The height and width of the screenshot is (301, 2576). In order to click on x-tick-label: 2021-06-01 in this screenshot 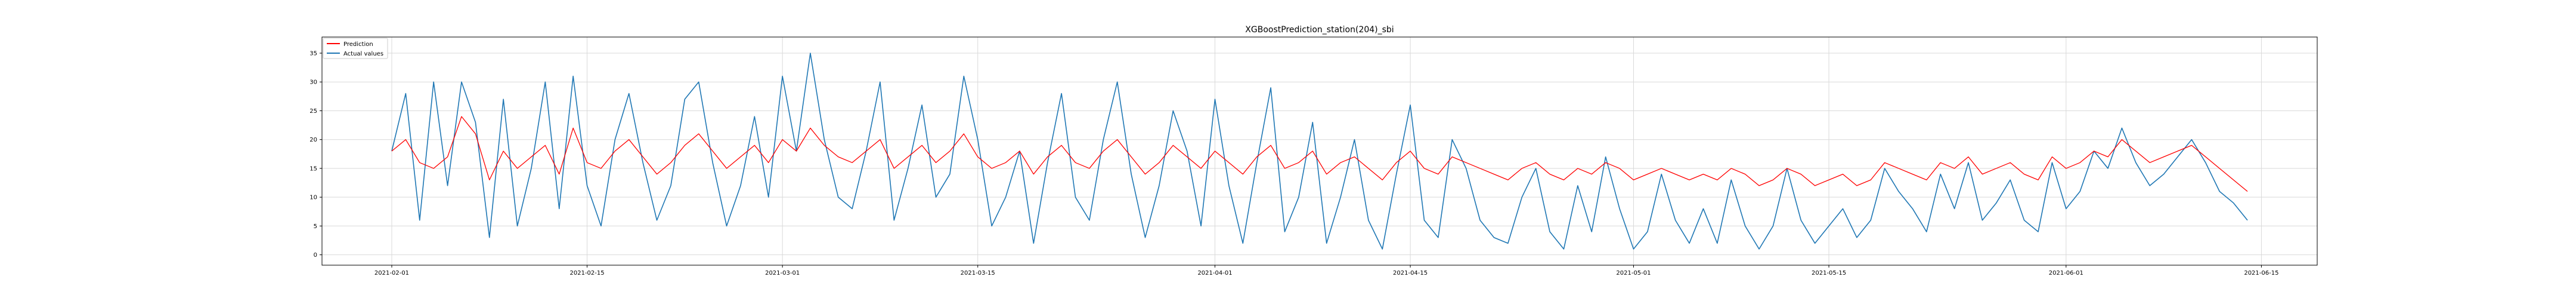, I will do `click(2066, 273)`.